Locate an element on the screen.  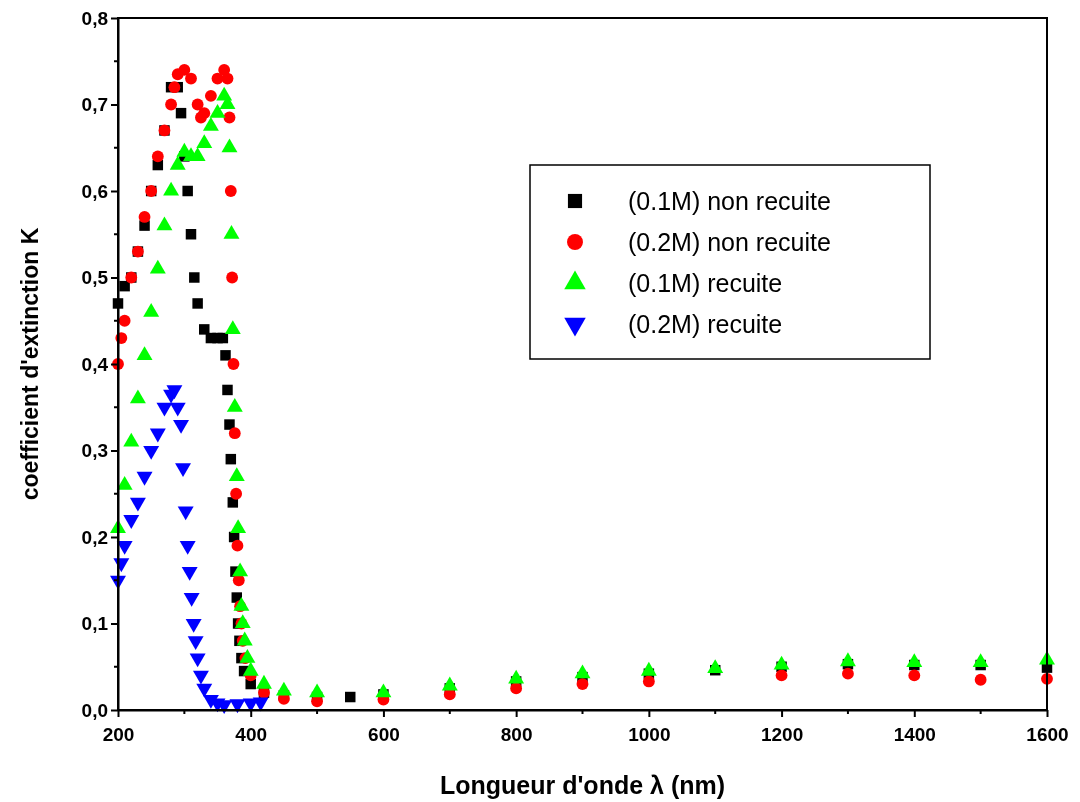
y-tick-label: 0,1 is located at coordinates (95, 624).